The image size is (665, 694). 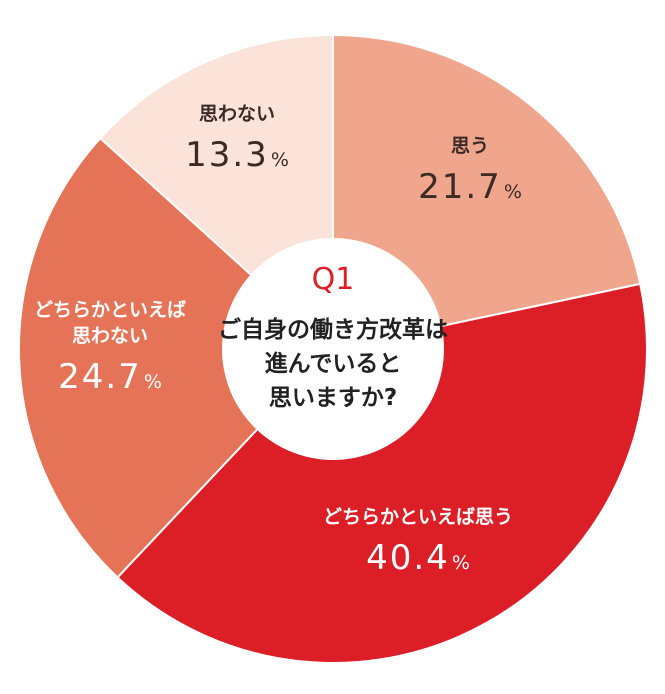 I want to click on category-label: どちらかといえば, so click(x=110, y=310).